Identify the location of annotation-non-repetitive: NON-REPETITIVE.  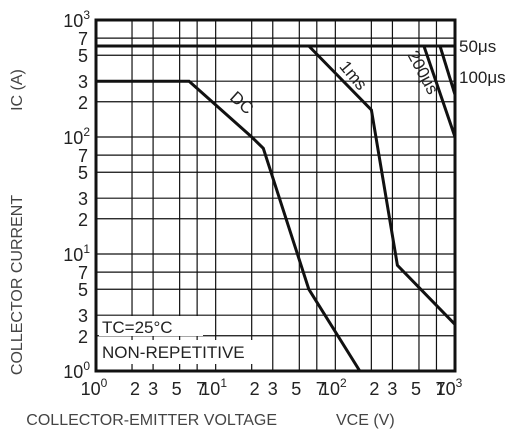
(173, 352).